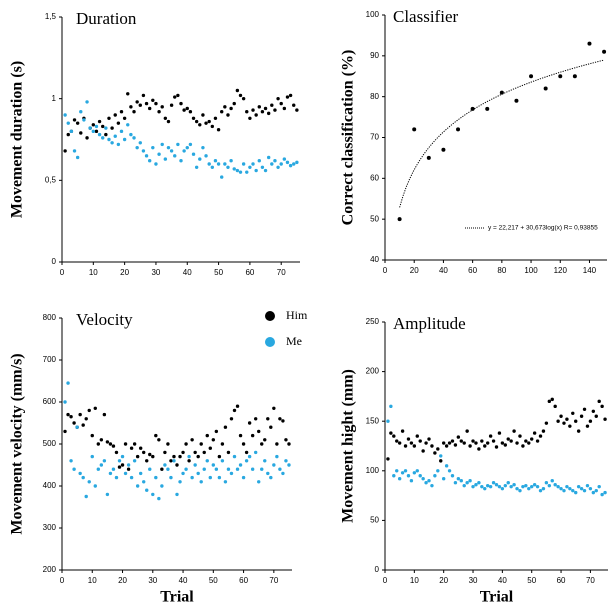  Describe the element at coordinates (373, 371) in the screenshot. I see `y-tick-label: 200` at that location.